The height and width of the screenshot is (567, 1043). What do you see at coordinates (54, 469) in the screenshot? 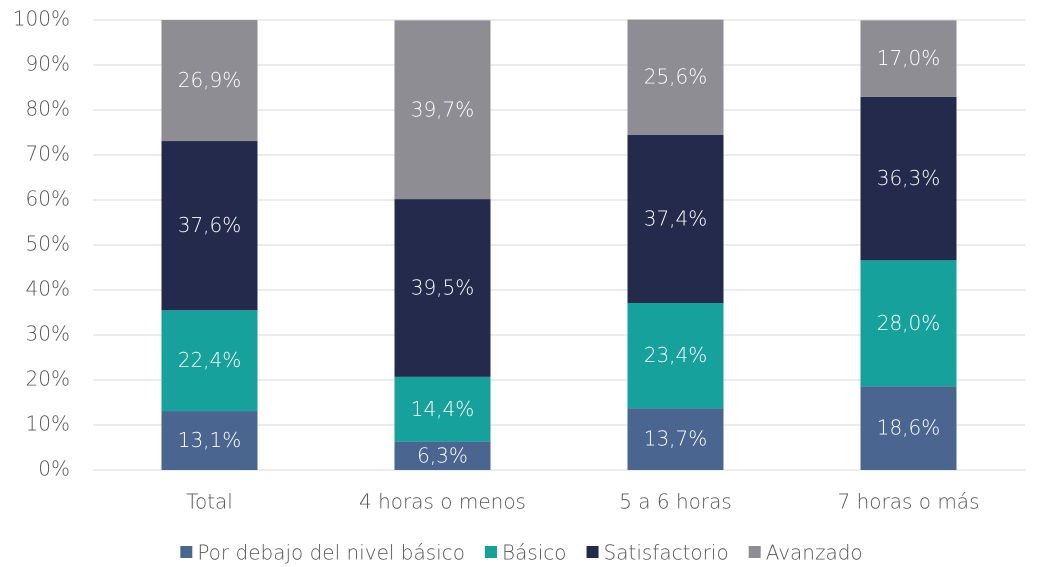
I see `y-tick-label: 0%` at bounding box center [54, 469].